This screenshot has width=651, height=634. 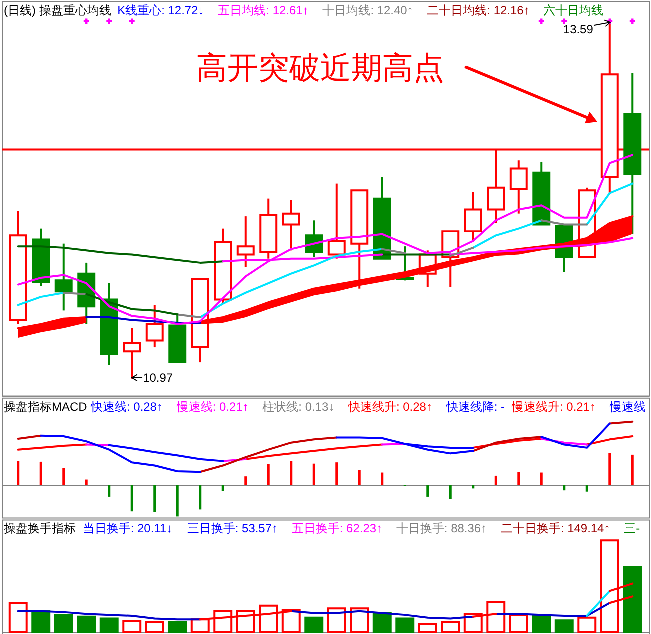 What do you see at coordinates (553, 407) in the screenshot?
I see `text: 慢速线升: 0.21↑` at bounding box center [553, 407].